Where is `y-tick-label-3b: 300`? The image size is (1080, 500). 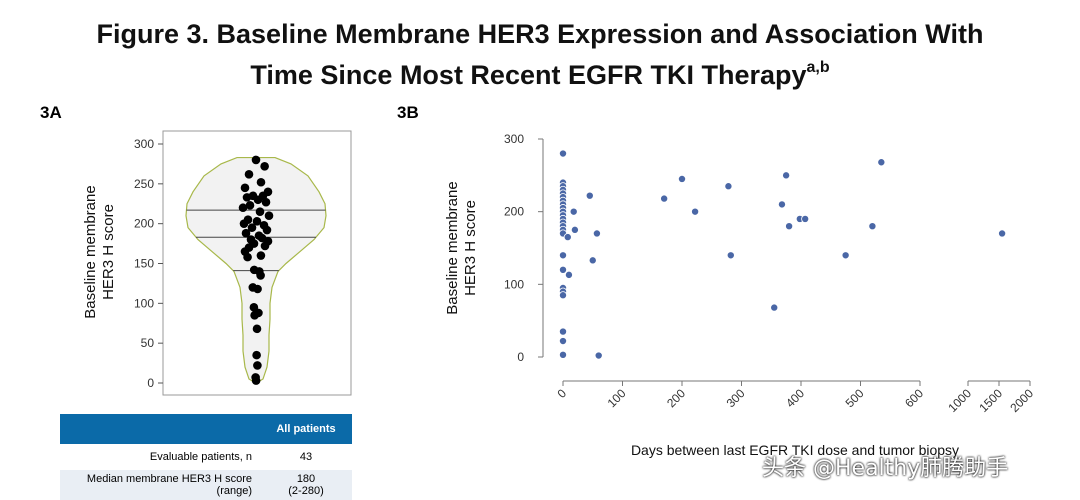
y-tick-label-3b: 300 is located at coordinates (514, 139).